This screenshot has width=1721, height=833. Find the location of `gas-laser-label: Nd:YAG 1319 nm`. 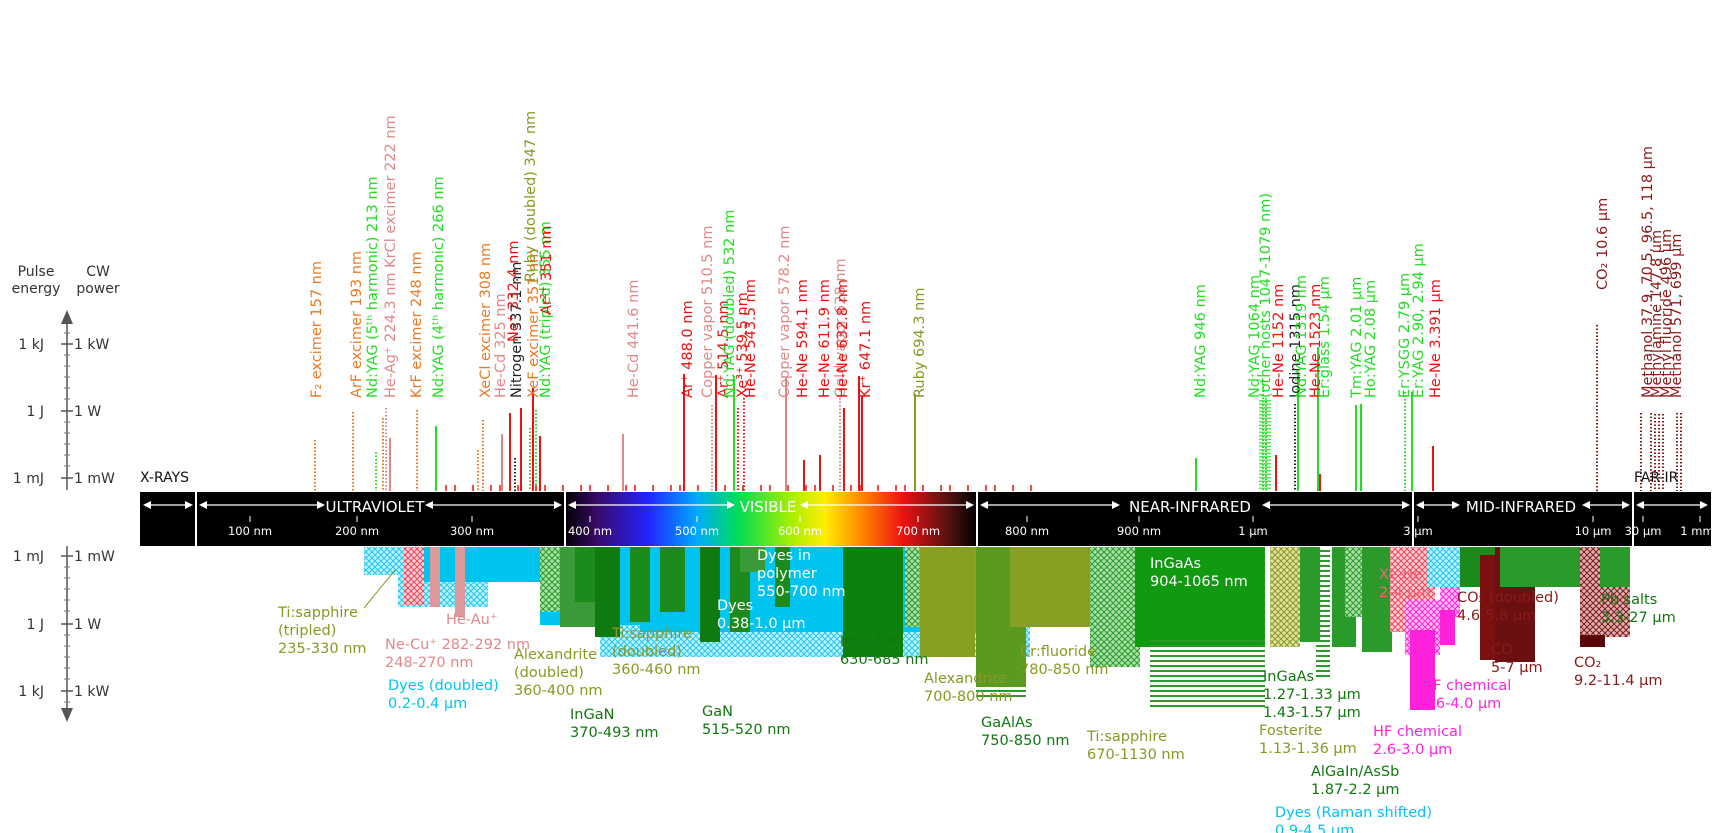

gas-laser-label: Nd:YAG 1319 nm is located at coordinates (1302, 336).